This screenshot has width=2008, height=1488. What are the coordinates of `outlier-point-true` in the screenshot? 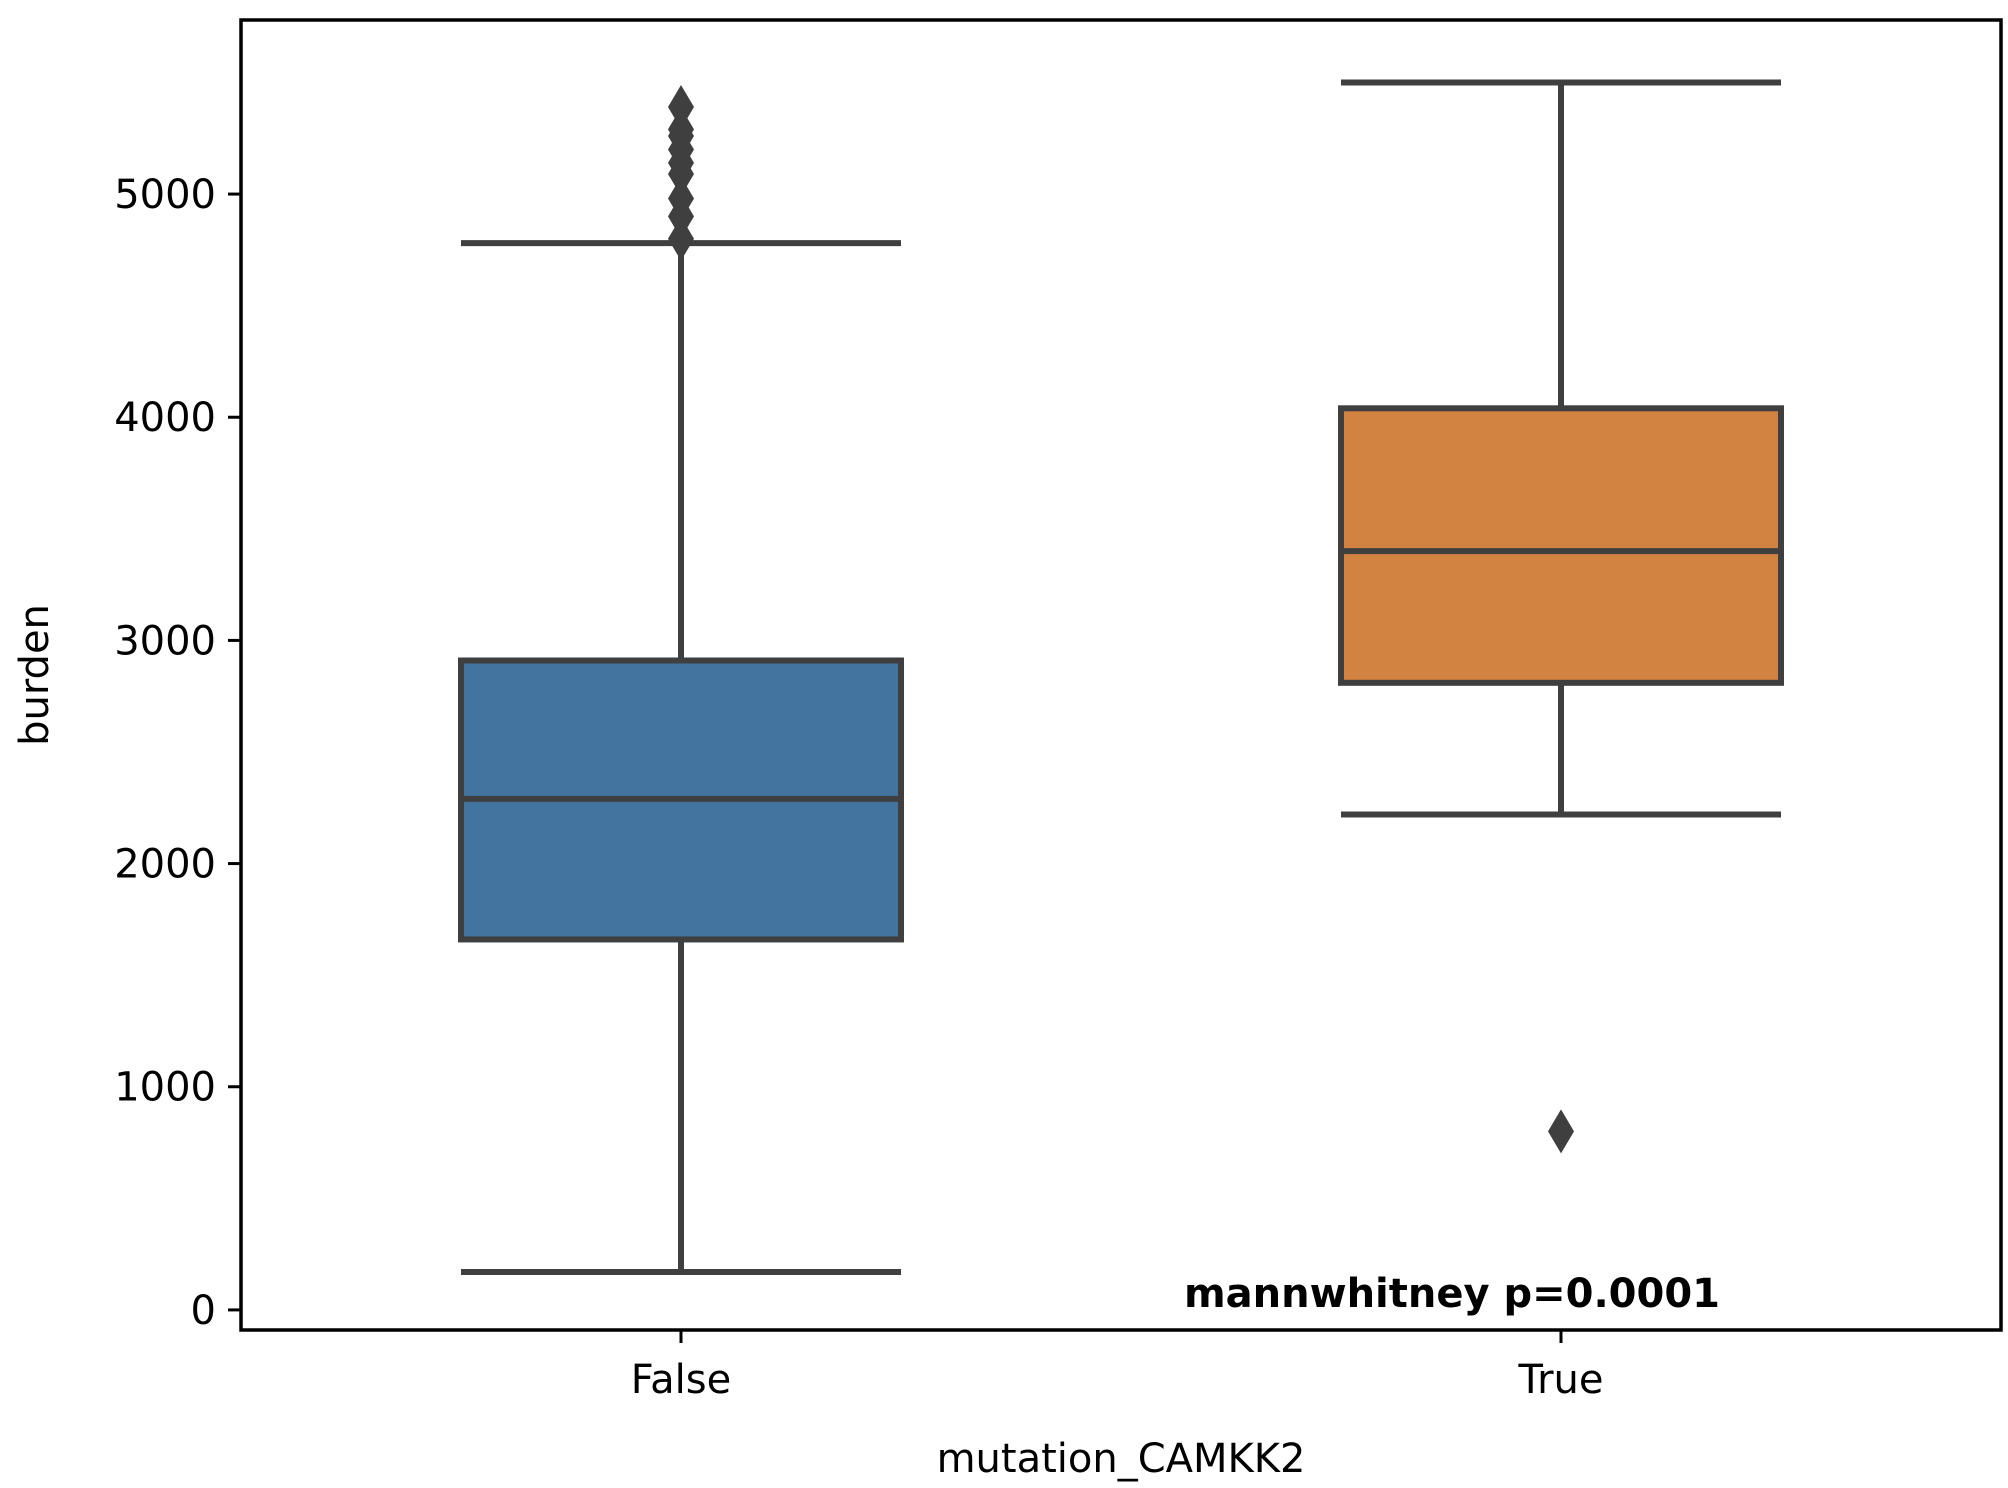 It's located at (1561, 1131).